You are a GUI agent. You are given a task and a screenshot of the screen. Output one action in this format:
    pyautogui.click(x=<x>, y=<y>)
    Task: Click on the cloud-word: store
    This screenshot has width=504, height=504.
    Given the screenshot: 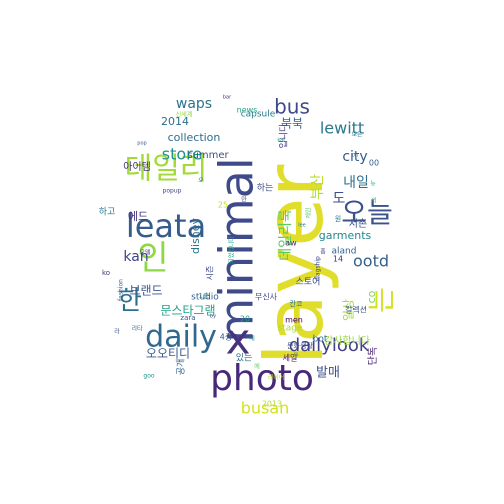 What is the action you would take?
    pyautogui.click(x=182, y=154)
    